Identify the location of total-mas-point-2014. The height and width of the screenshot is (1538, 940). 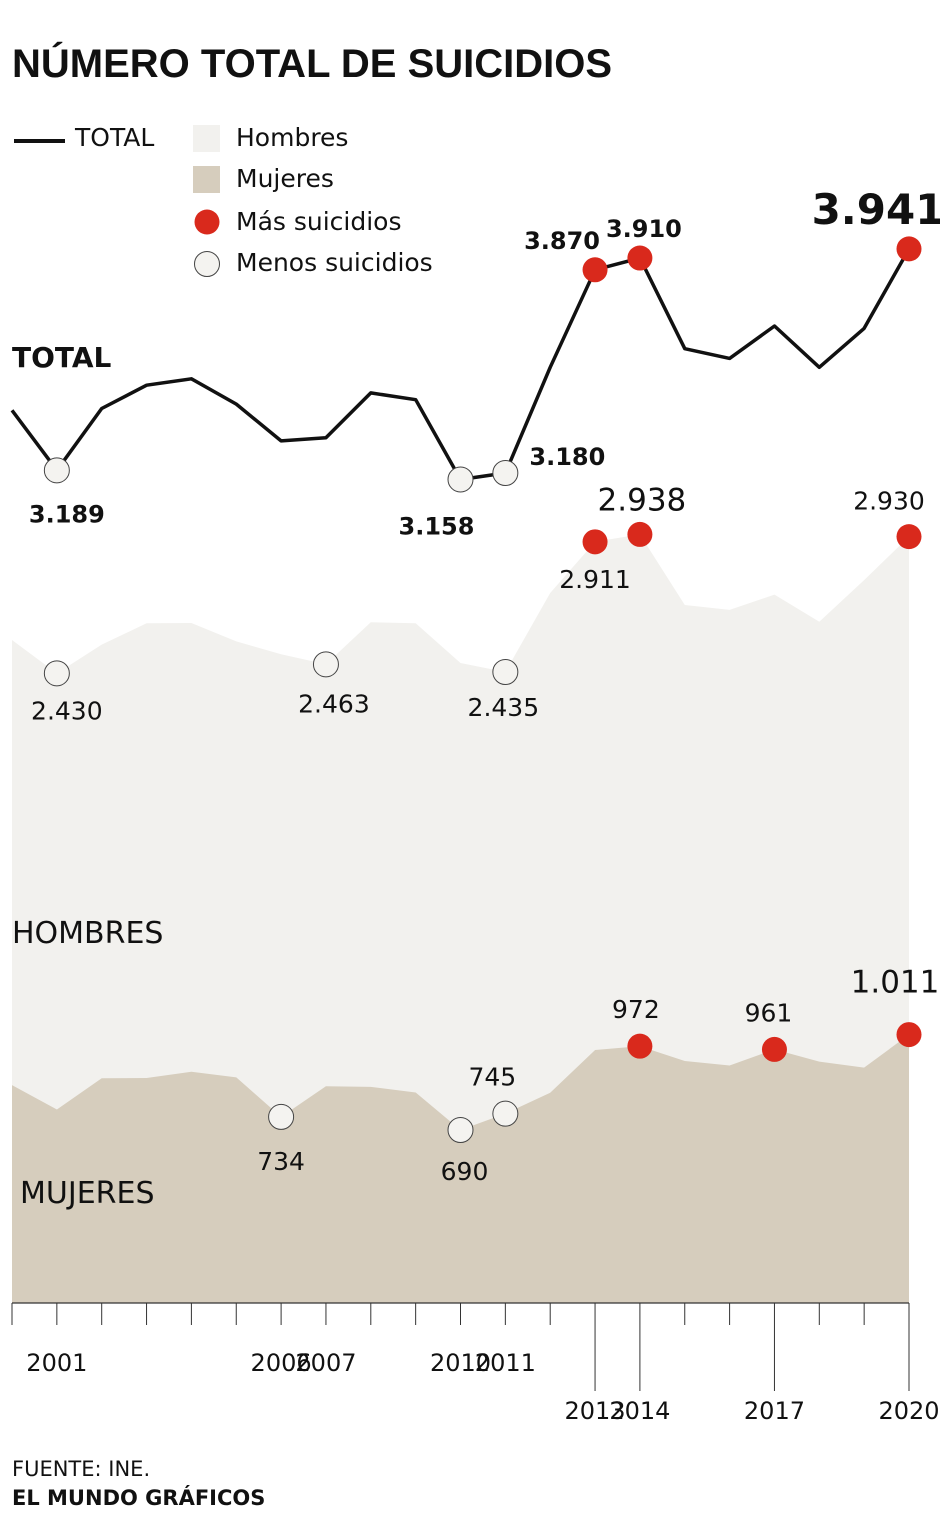
(640, 258).